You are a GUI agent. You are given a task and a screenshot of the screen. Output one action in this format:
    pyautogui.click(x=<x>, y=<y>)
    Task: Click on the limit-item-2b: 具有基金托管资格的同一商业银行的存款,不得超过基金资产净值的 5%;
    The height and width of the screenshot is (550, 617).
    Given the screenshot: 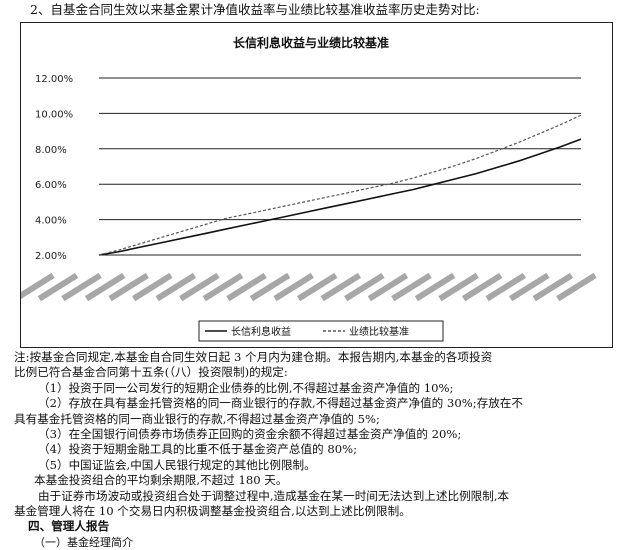 What is the action you would take?
    pyautogui.click(x=197, y=418)
    